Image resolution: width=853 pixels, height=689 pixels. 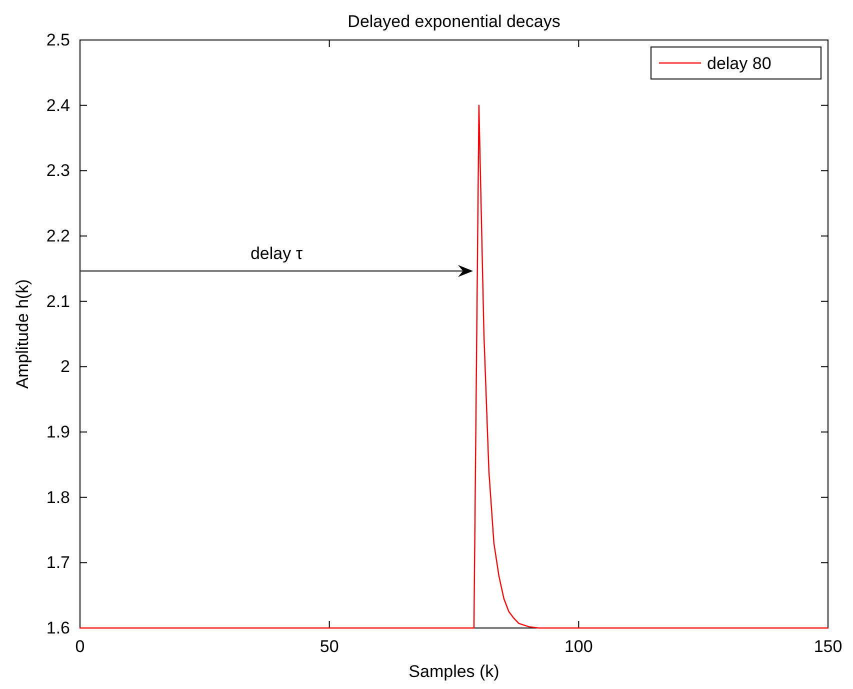 I want to click on legend-label: delay 80, so click(x=739, y=63).